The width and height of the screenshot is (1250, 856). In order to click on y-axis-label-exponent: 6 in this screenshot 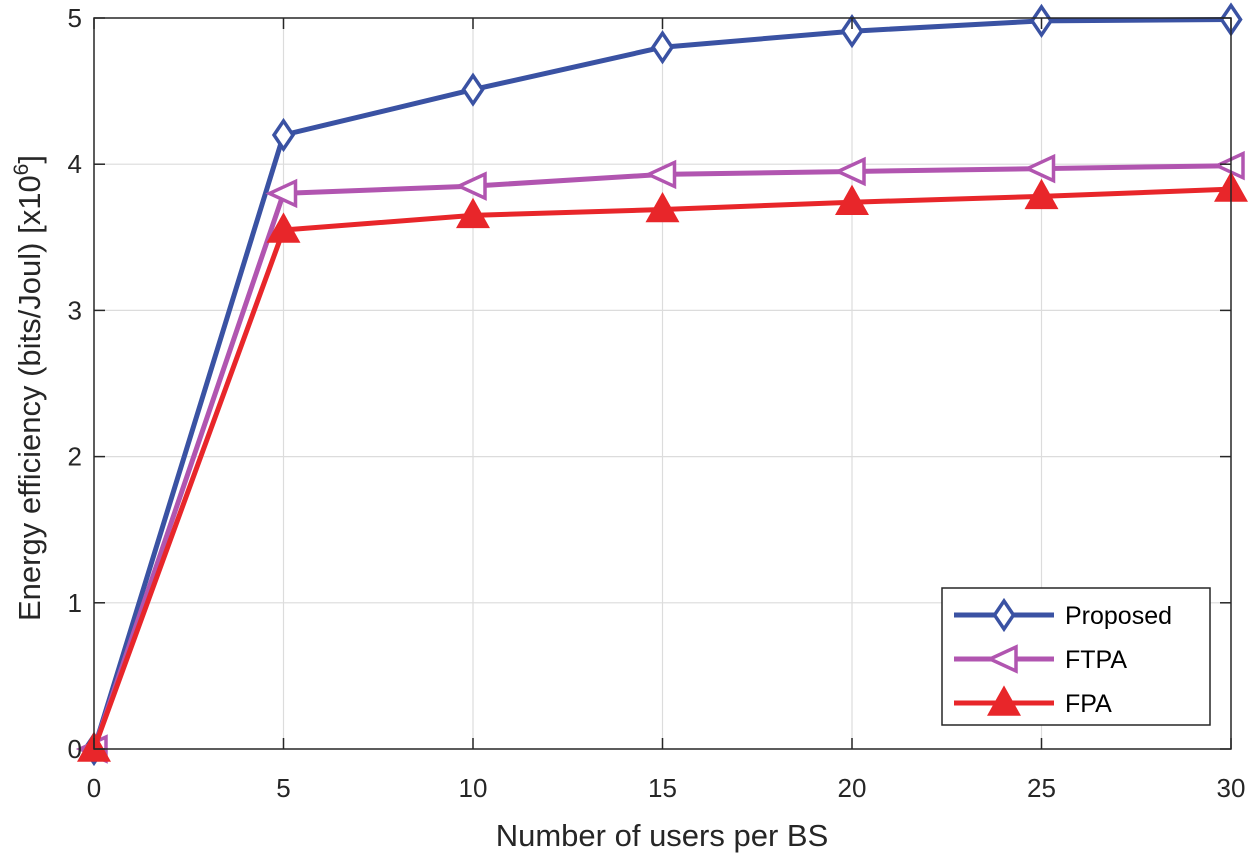, I will do `click(21, 170)`.